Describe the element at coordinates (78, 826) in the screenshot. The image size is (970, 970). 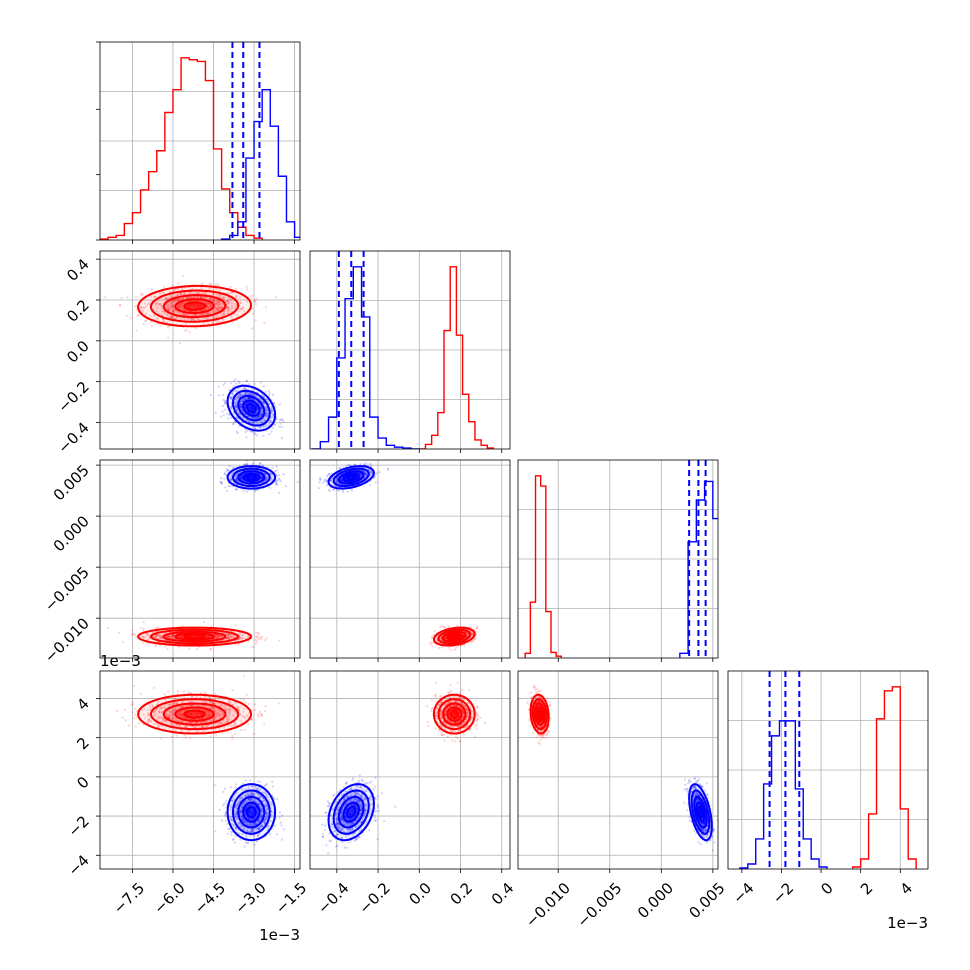
I see `y-tick-label-p4: −2` at that location.